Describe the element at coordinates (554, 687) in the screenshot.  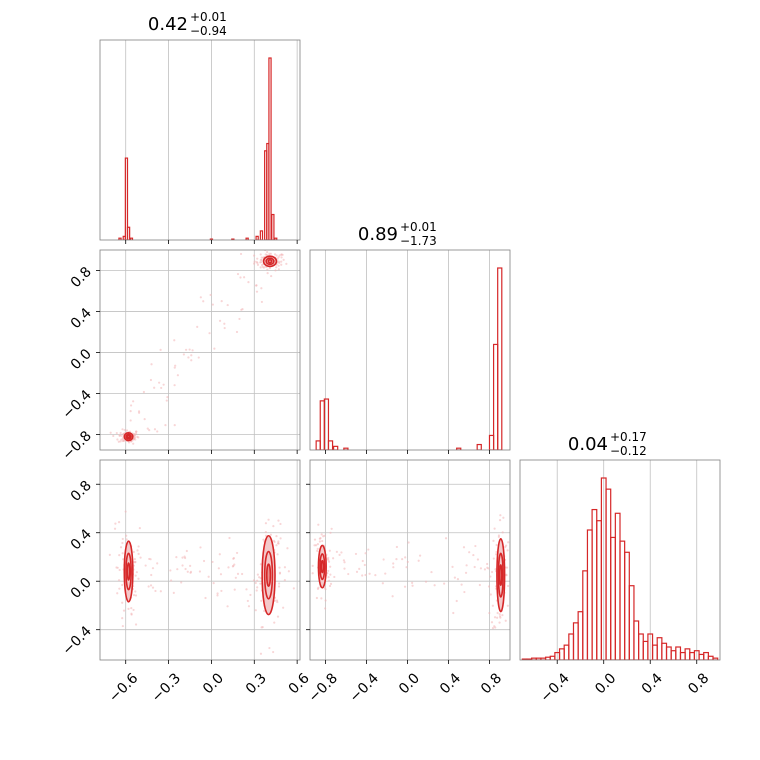
I see `x-tick-label: −0.4` at that location.